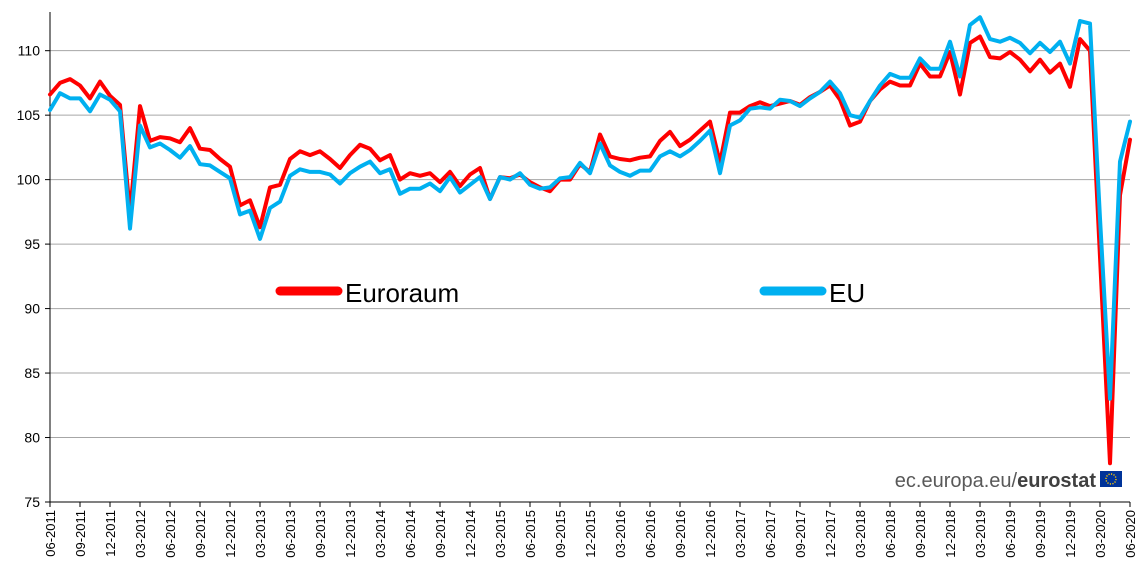  Describe the element at coordinates (620, 534) in the screenshot. I see `x-tick-label: 03-2016` at that location.